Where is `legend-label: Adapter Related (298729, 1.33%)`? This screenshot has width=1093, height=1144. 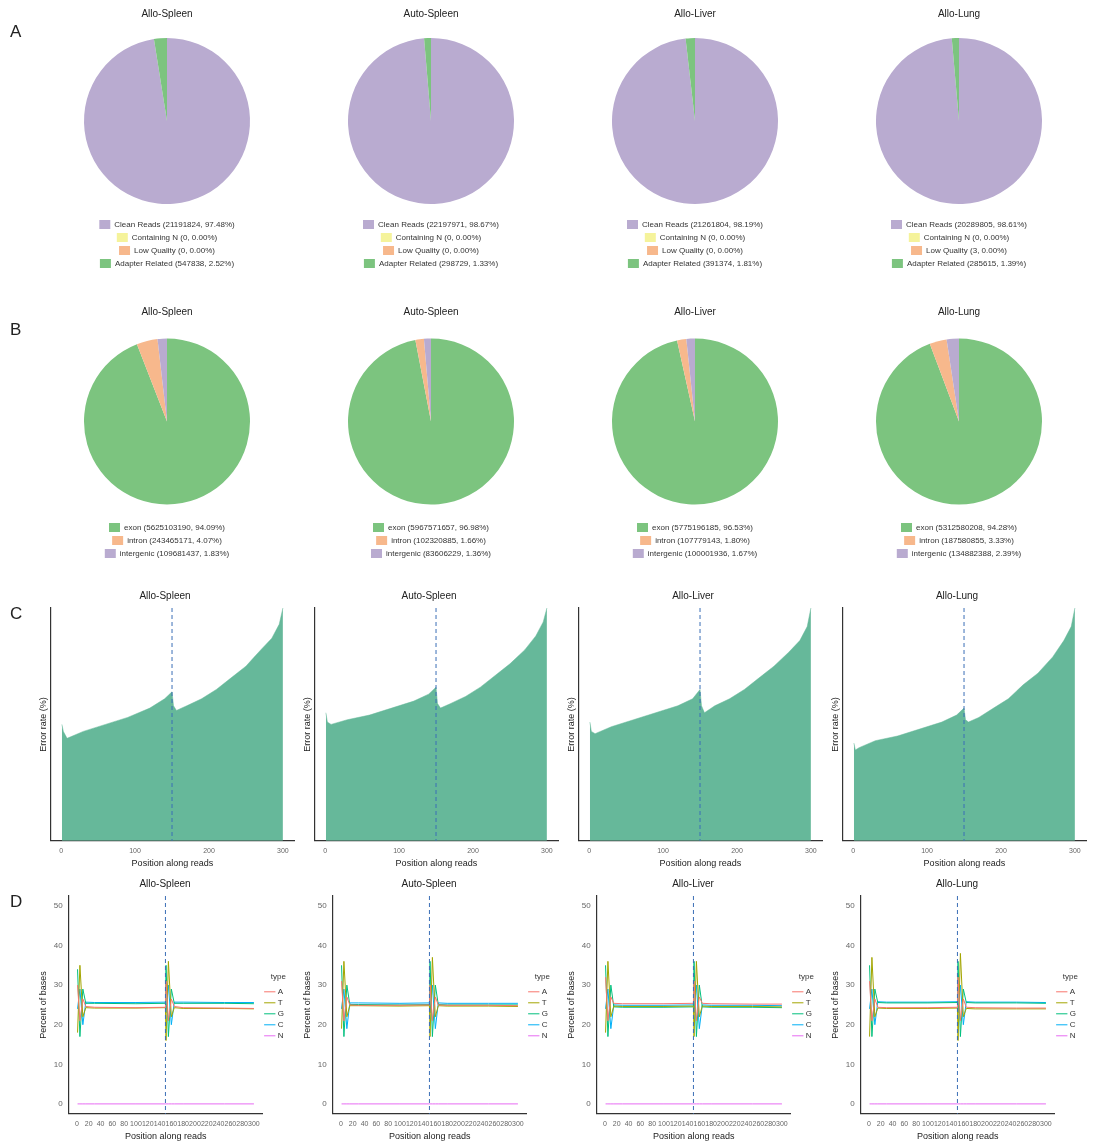 legend-label: Adapter Related (298729, 1.33%) is located at coordinates (438, 263).